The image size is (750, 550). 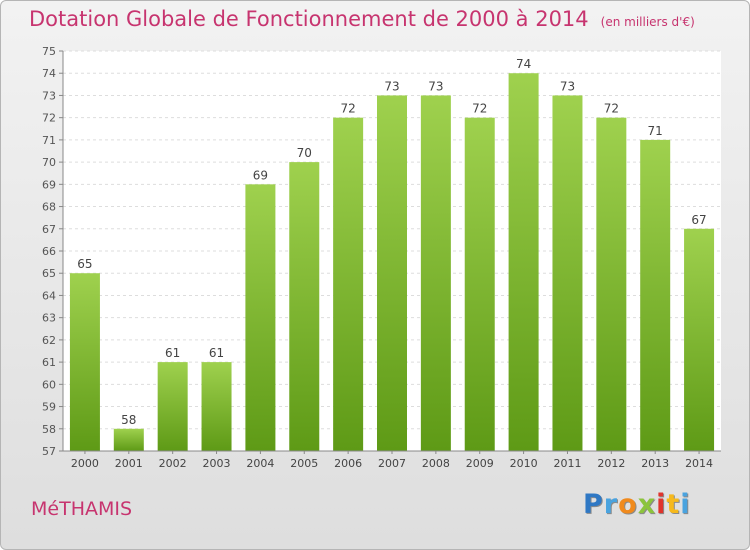 What do you see at coordinates (673, 504) in the screenshot?
I see `brand-letter: t` at bounding box center [673, 504].